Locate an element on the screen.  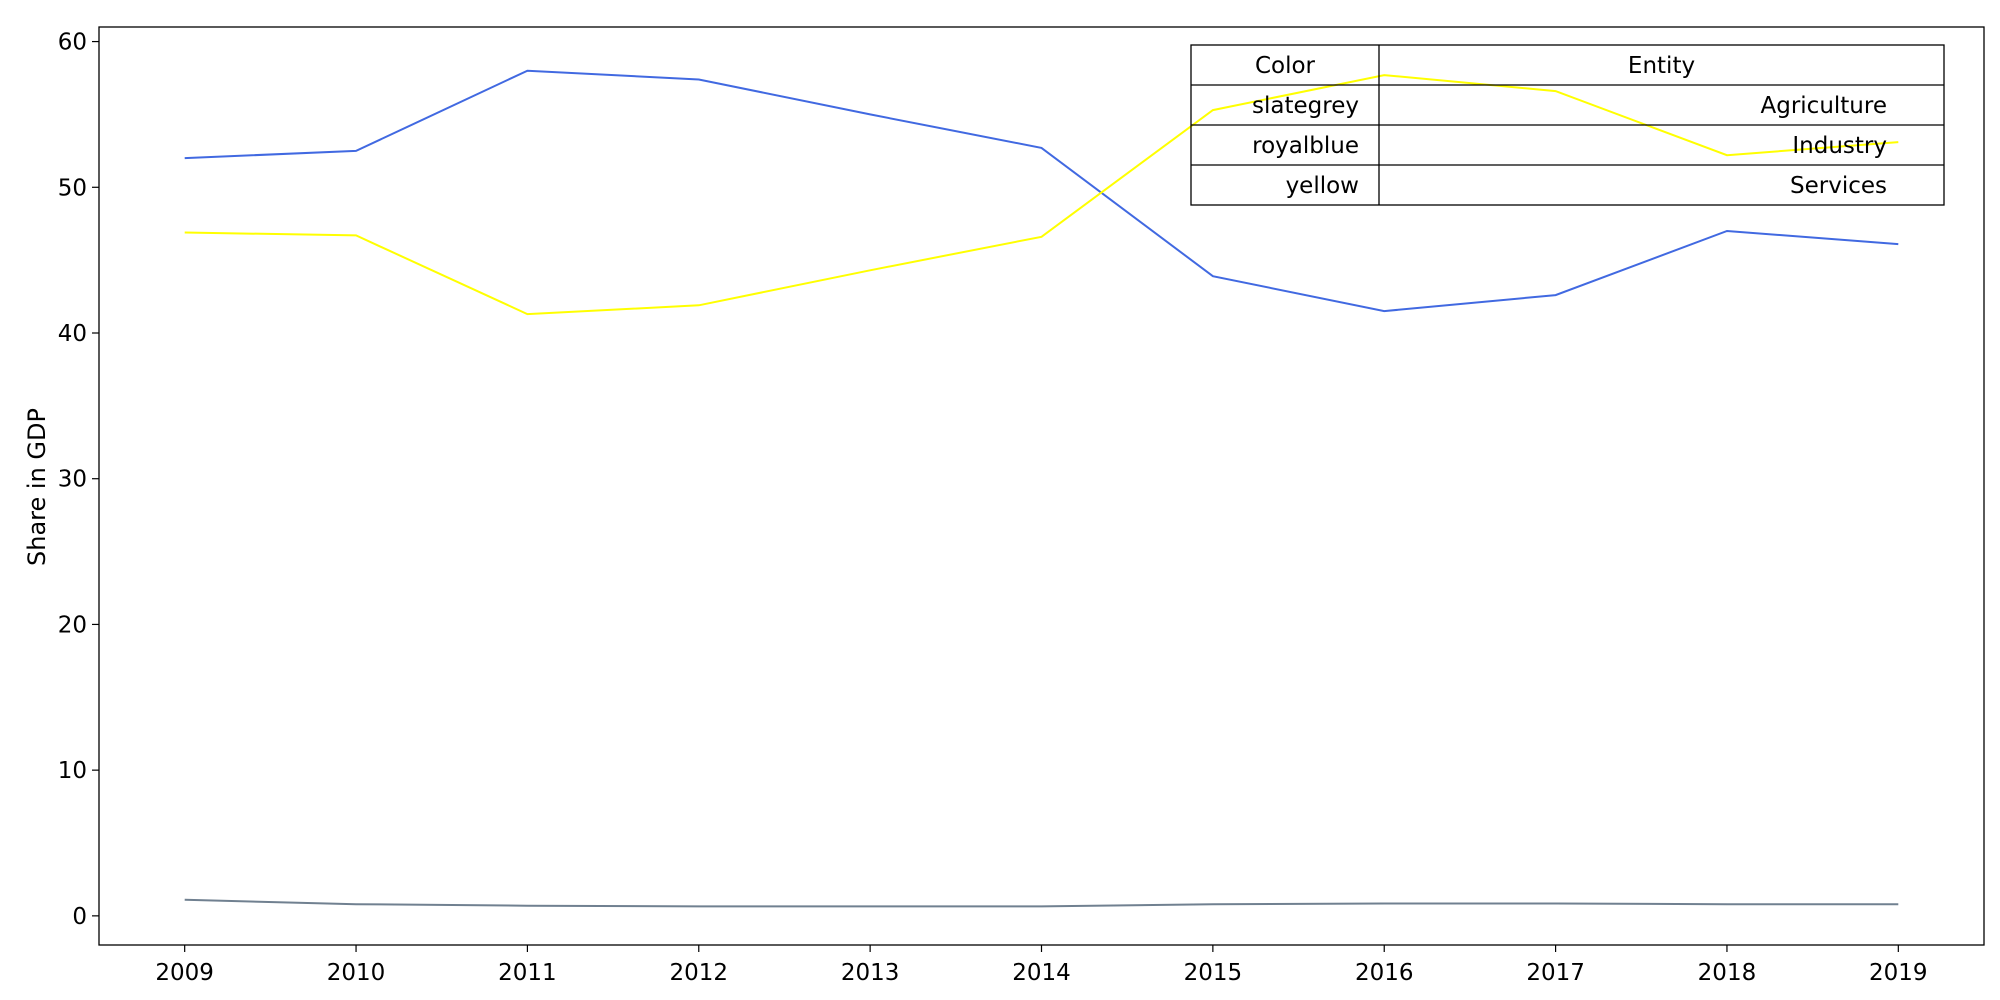
x-tick-label: 2019 is located at coordinates (1898, 973).